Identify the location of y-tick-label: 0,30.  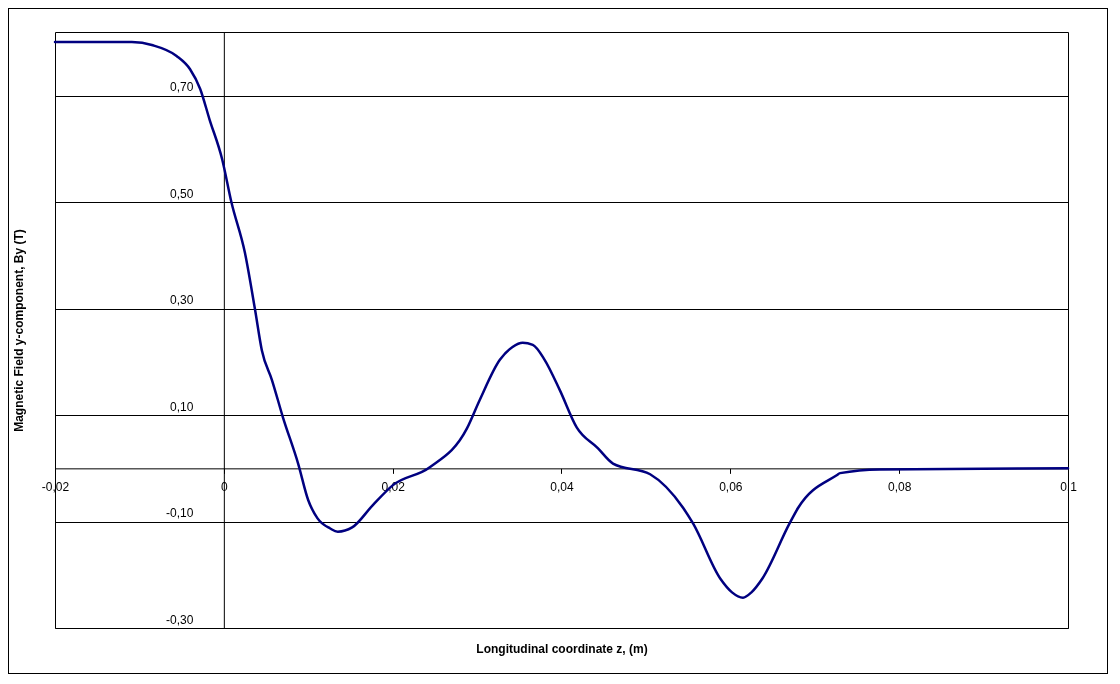
(181, 300).